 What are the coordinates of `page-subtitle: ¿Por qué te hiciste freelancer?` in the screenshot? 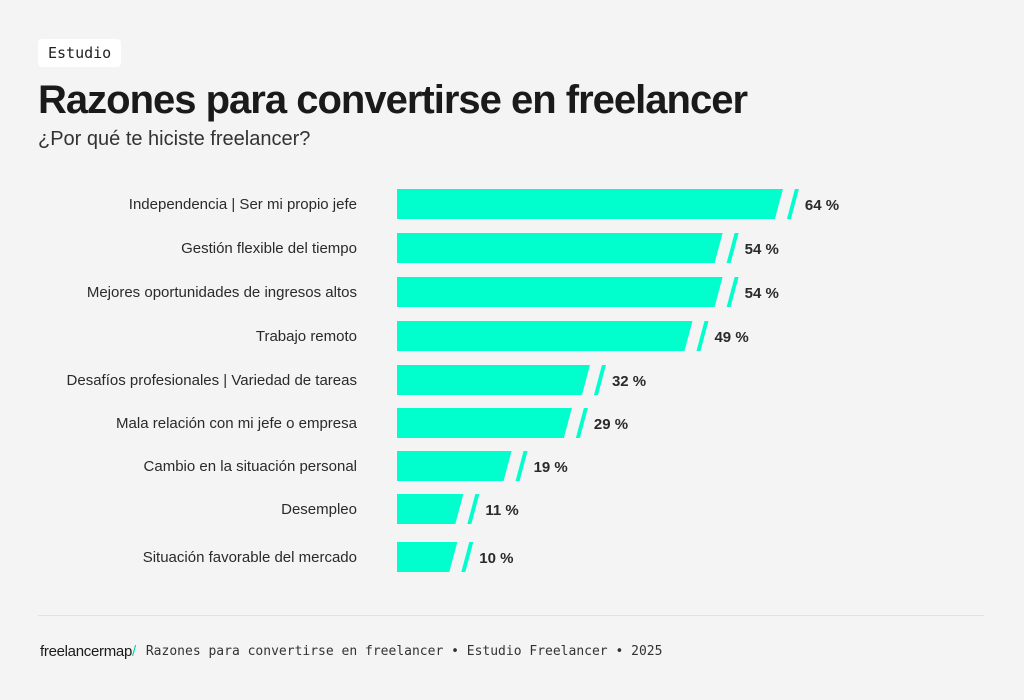 It's located at (174, 139).